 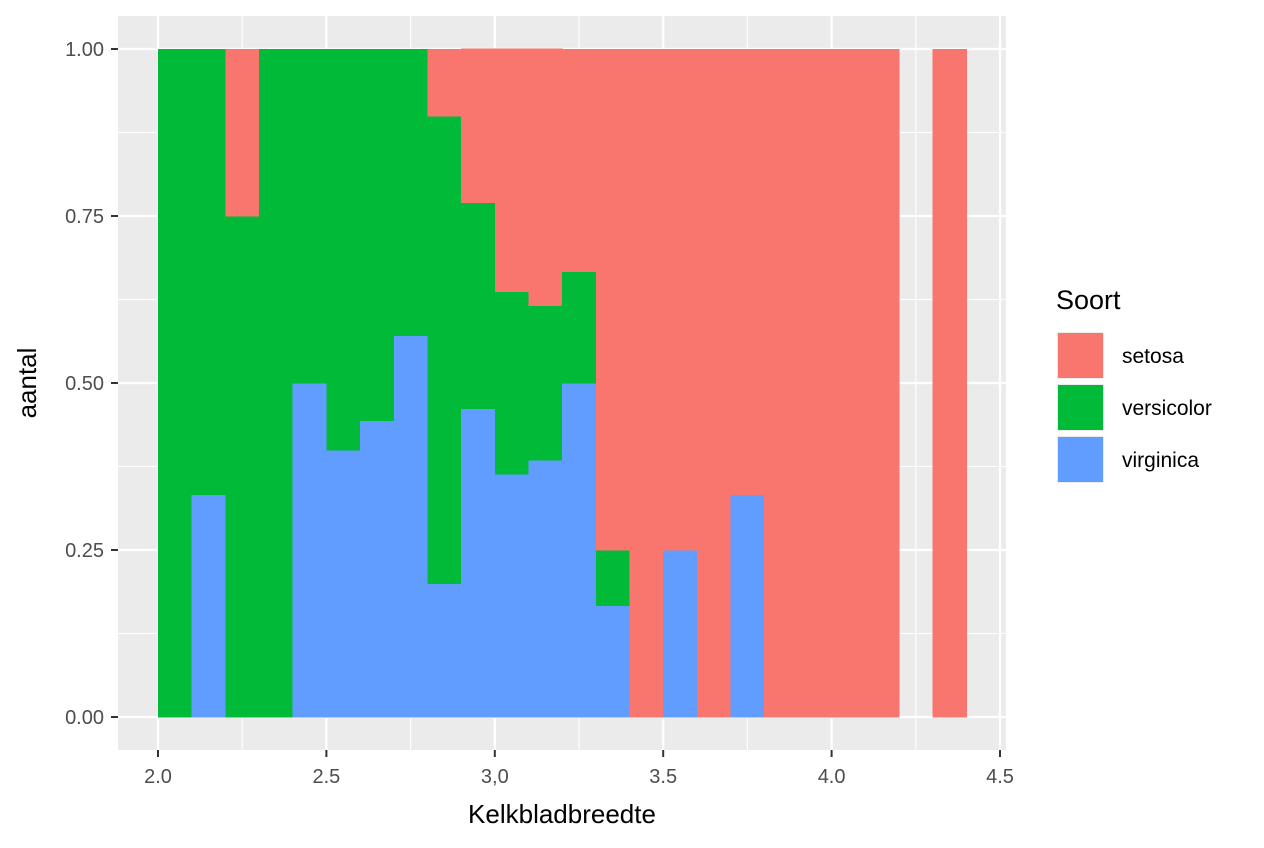 I want to click on y-tick-label: 0.25, so click(x=84, y=551).